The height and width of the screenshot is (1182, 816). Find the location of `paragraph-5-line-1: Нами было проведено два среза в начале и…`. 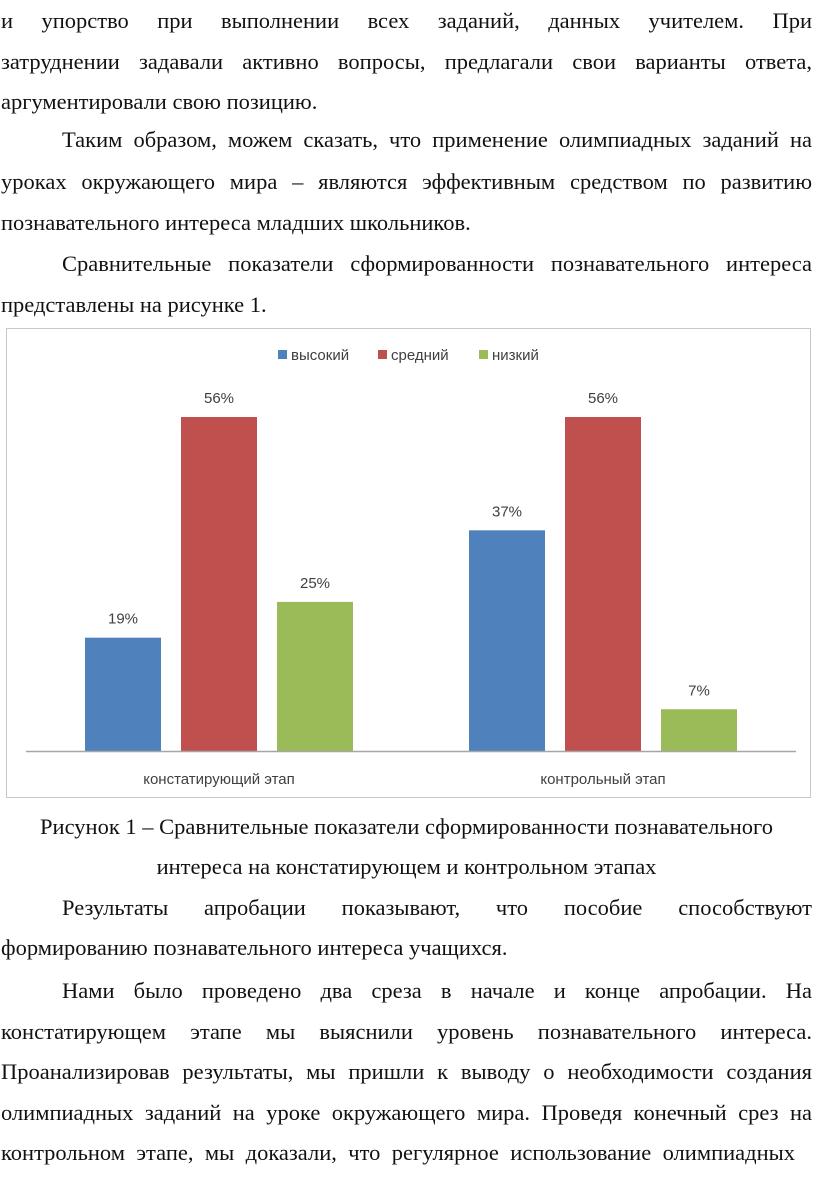

paragraph-5-line-1: Нами было проведено два среза в начале и… is located at coordinates (437, 990).